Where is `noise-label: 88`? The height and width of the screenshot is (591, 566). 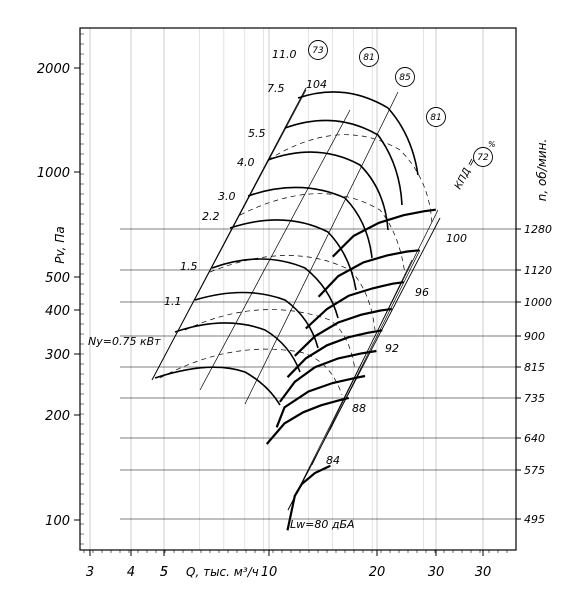 noise-label: 88 is located at coordinates (359, 408).